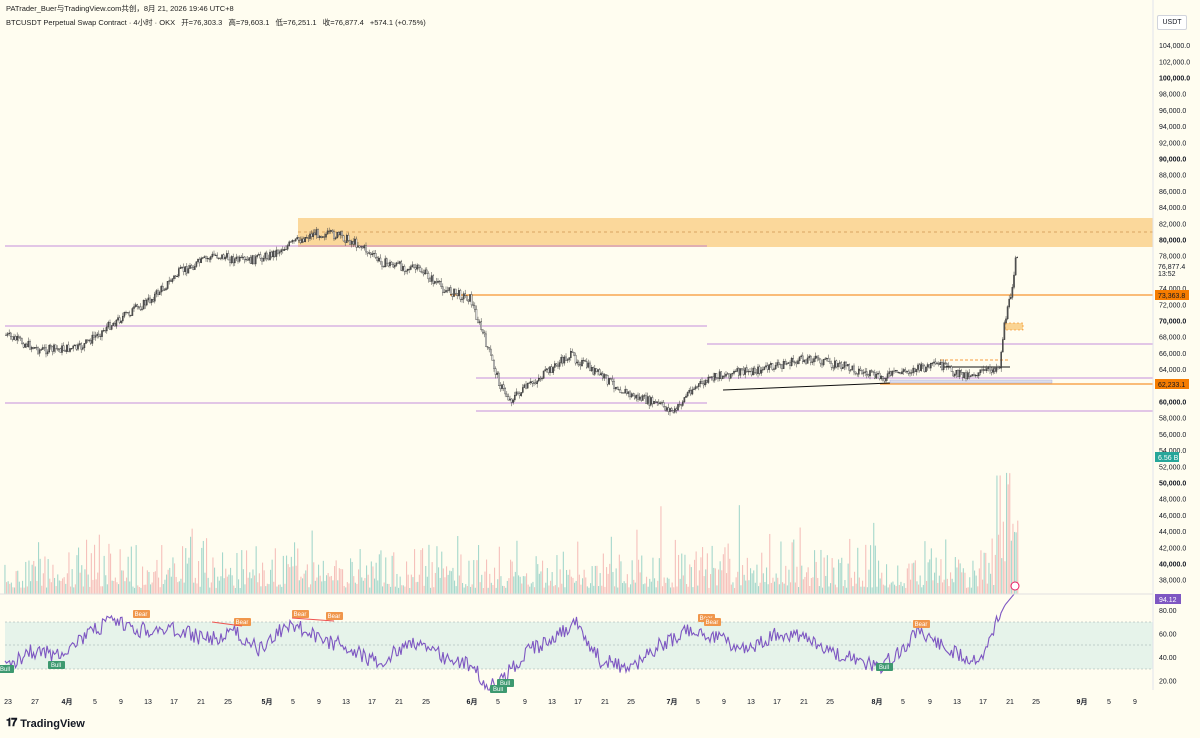 The image size is (1200, 738). I want to click on brand-name: TradingView, so click(52, 723).